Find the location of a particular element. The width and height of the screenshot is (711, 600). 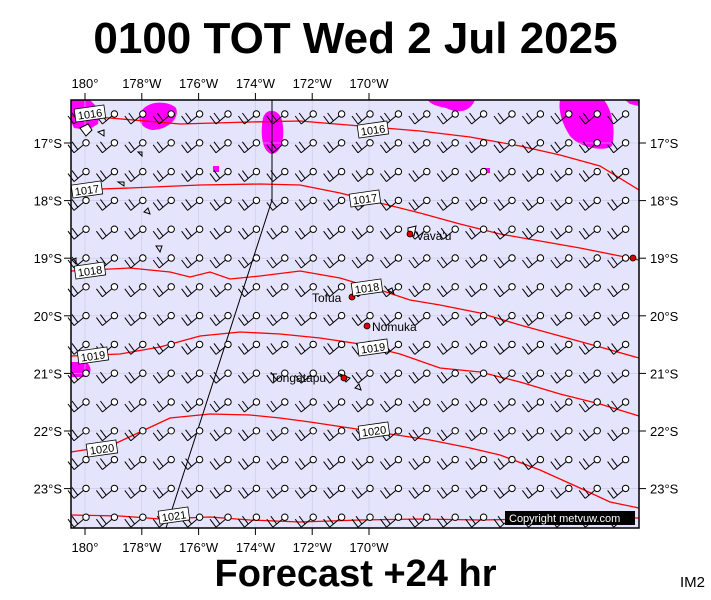

lat-label-right: 21°S is located at coordinates (664, 373).